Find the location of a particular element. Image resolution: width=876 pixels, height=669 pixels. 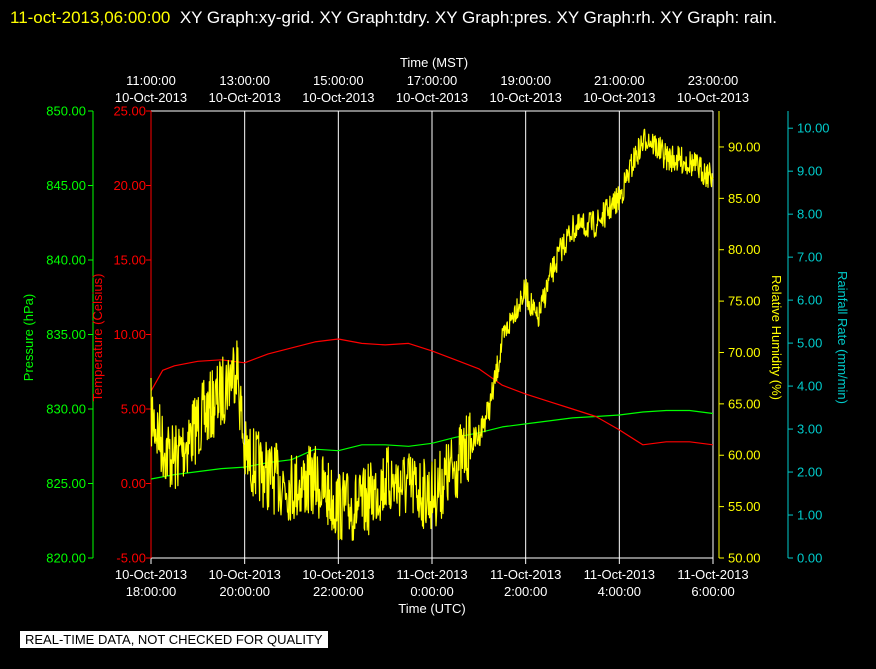

humidity-tick-label: 70.00 is located at coordinates (744, 352).